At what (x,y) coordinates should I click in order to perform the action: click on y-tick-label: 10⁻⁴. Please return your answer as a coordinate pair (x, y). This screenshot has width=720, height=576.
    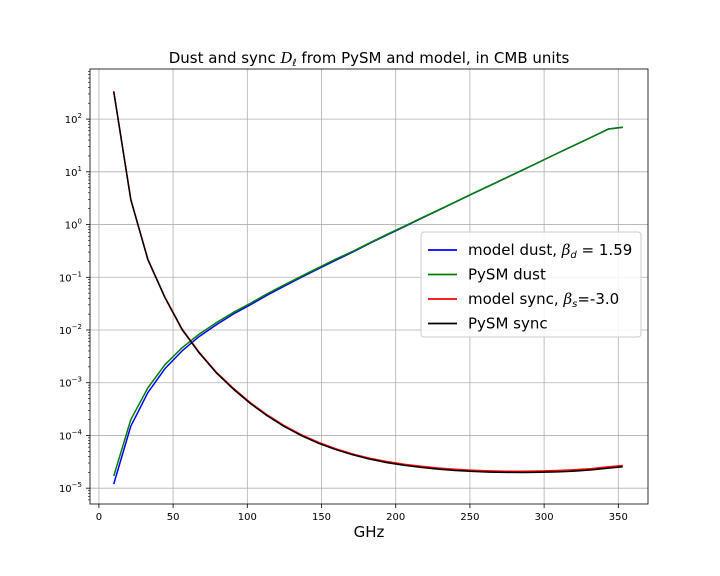
    Looking at the image, I should click on (71, 435).